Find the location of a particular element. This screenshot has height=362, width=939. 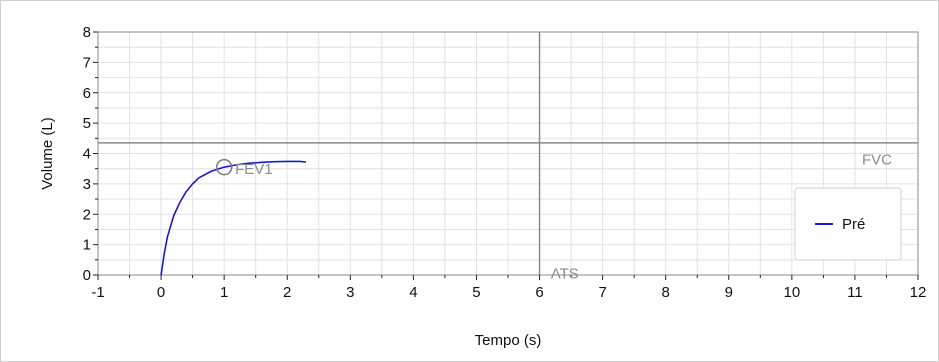

x-tick-label: 10 is located at coordinates (792, 292).